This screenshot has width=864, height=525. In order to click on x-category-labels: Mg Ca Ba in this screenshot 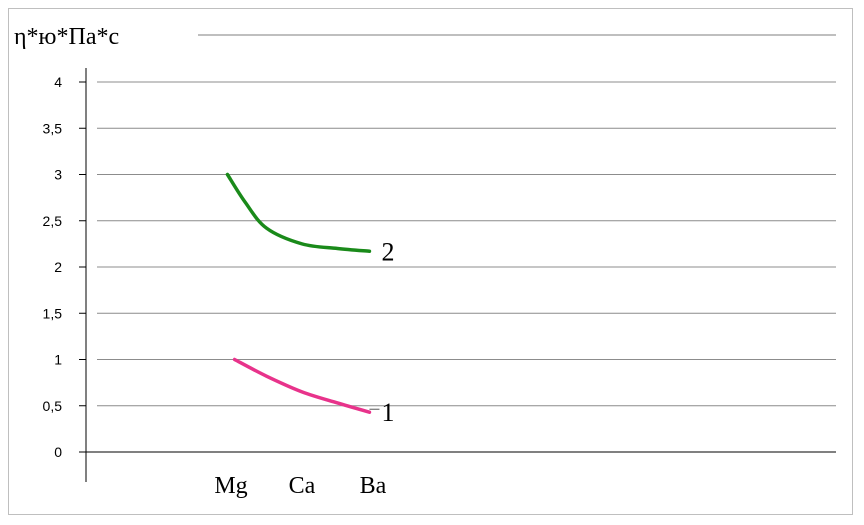, I will do `click(300, 486)`.